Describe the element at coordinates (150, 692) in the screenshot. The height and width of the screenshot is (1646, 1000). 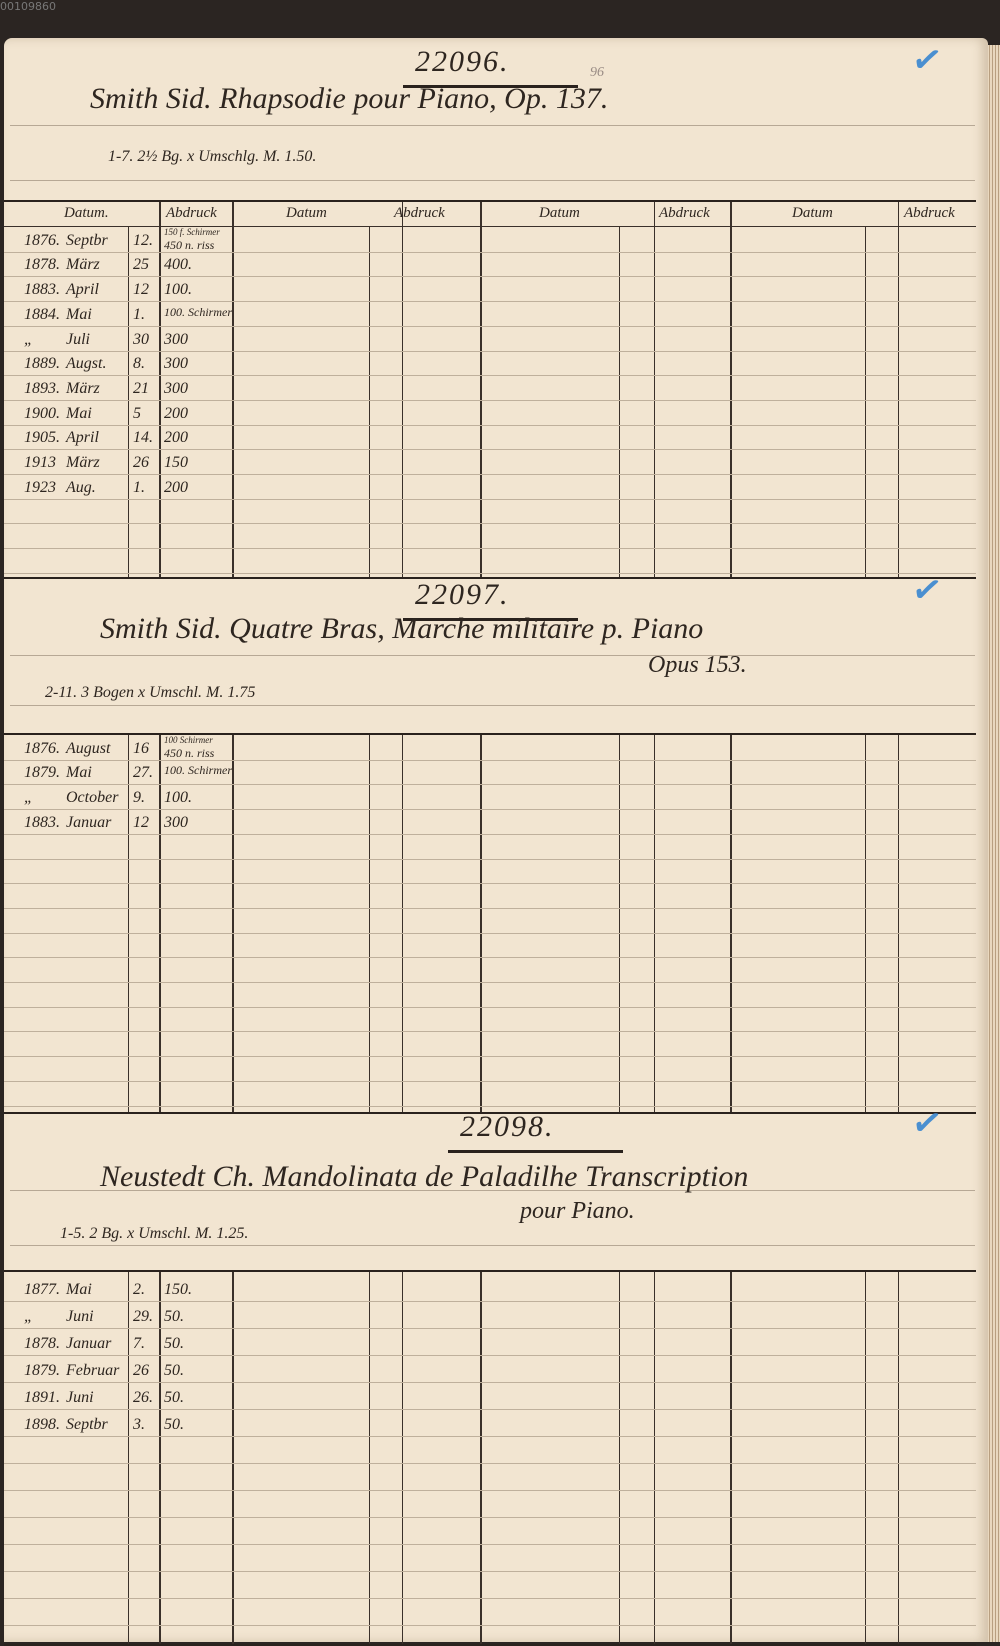
I see `entry-subtitle: 2-11. 3 Bogen x Umschl. M. 1.75` at that location.